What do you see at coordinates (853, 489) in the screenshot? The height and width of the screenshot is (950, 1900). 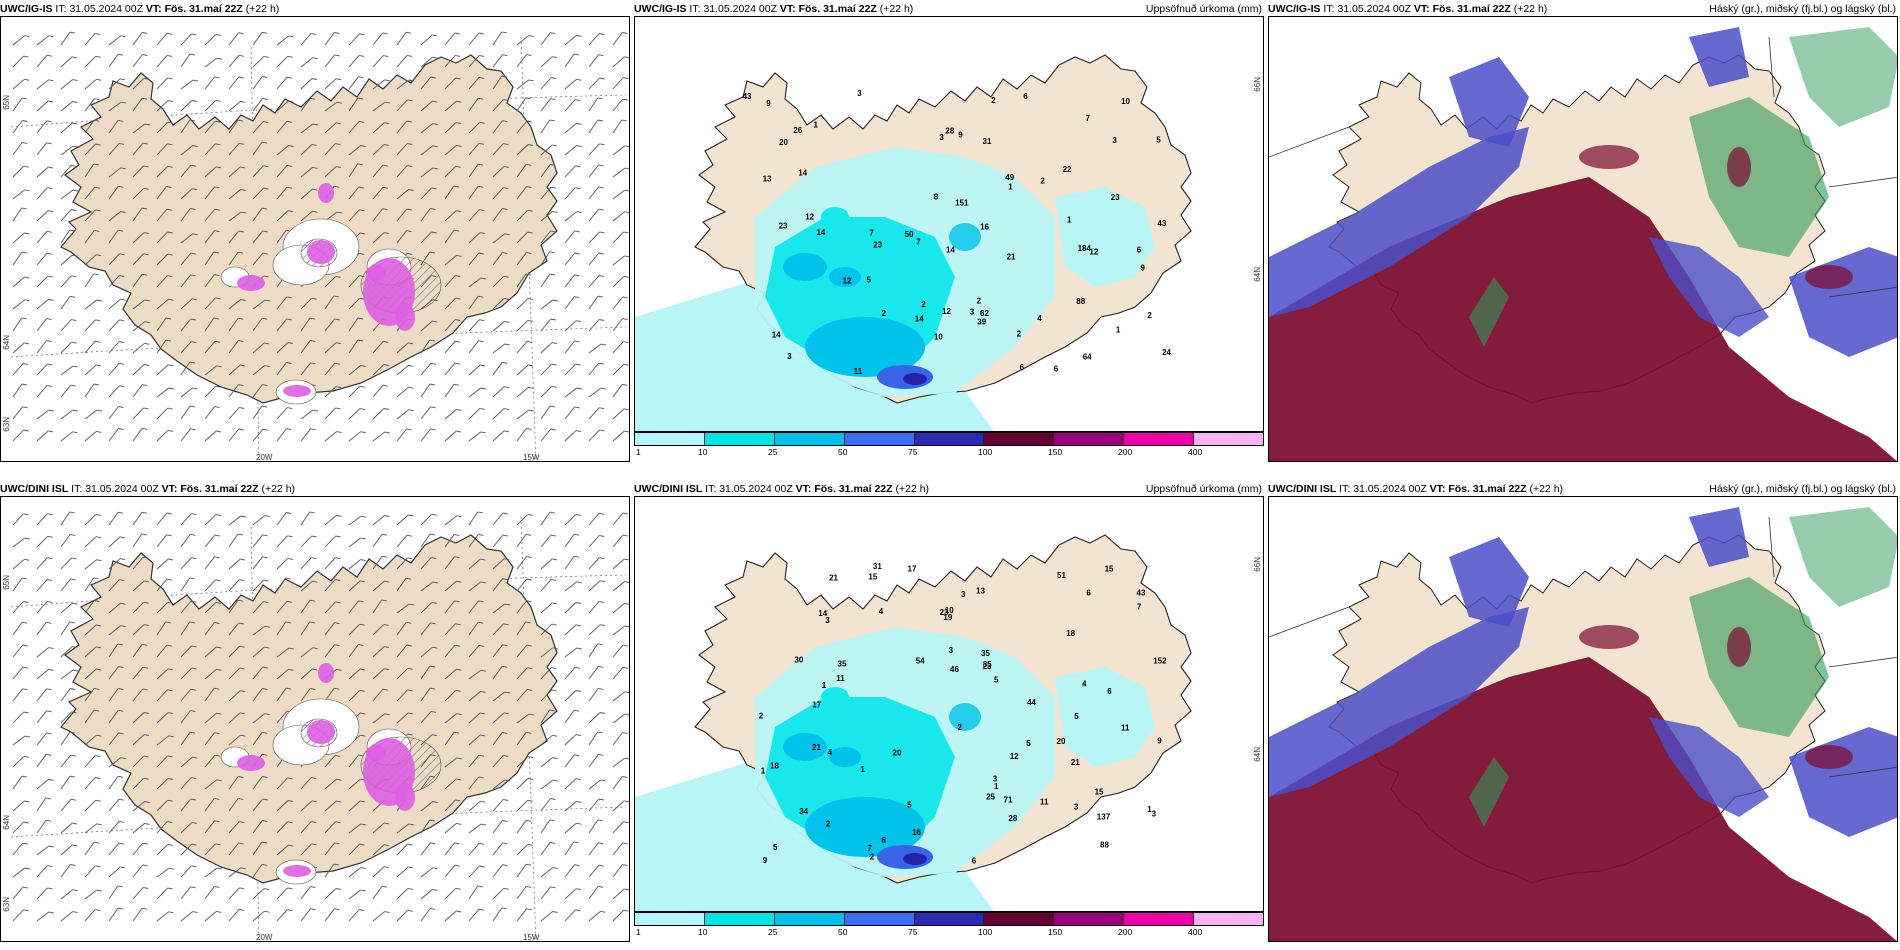 I see `valid-time: Fös. 31.maí 22Z` at bounding box center [853, 489].